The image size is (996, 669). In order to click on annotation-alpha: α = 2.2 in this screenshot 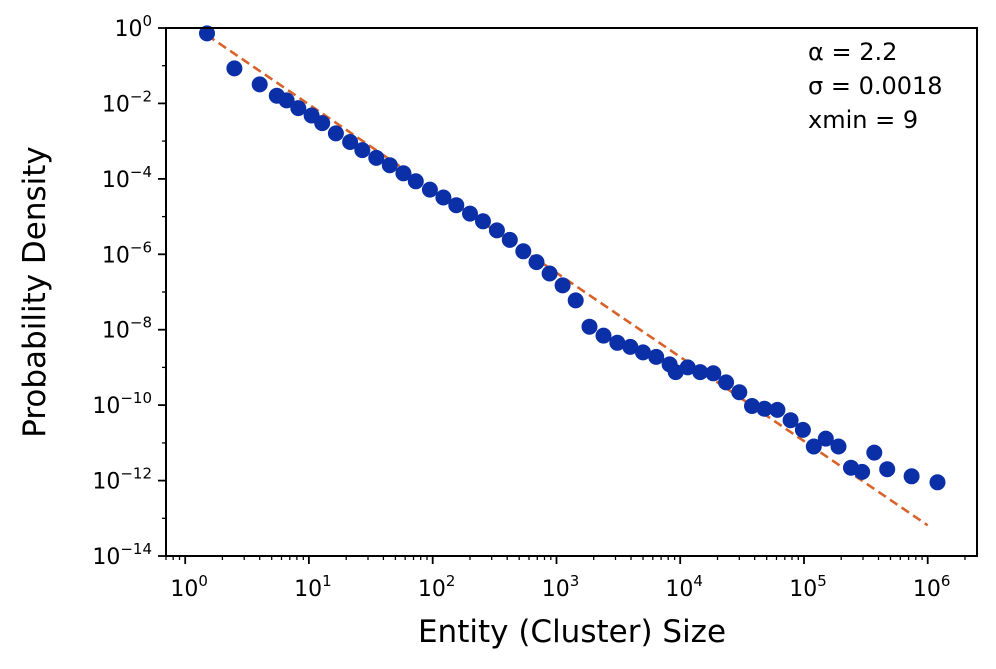, I will do `click(852, 52)`.